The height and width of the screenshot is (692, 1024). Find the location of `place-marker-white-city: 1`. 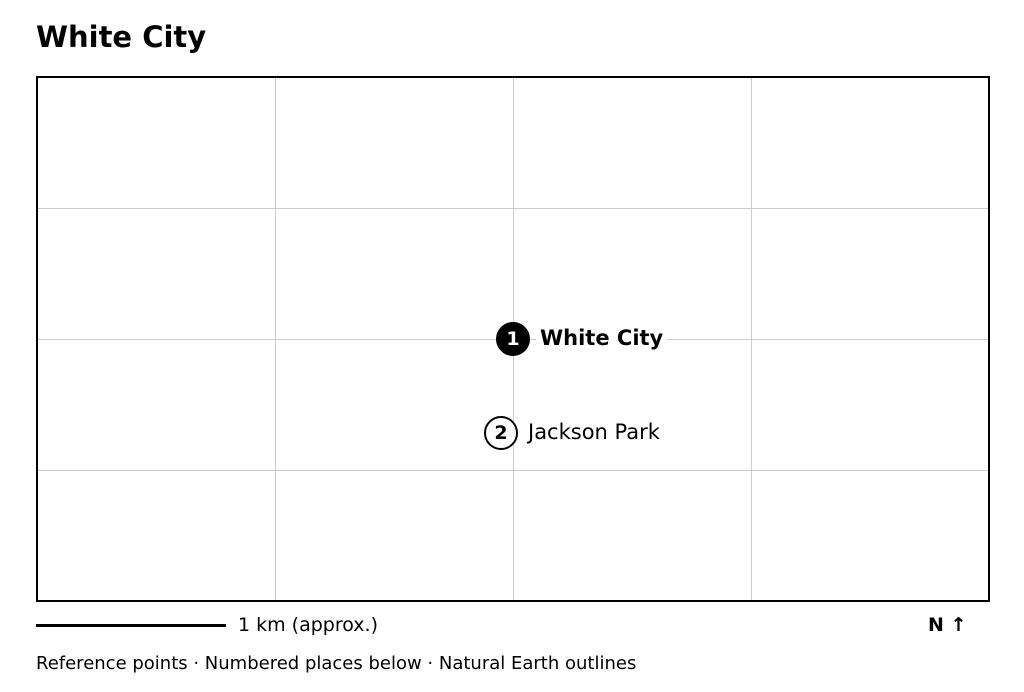

place-marker-white-city: 1 is located at coordinates (513, 339).